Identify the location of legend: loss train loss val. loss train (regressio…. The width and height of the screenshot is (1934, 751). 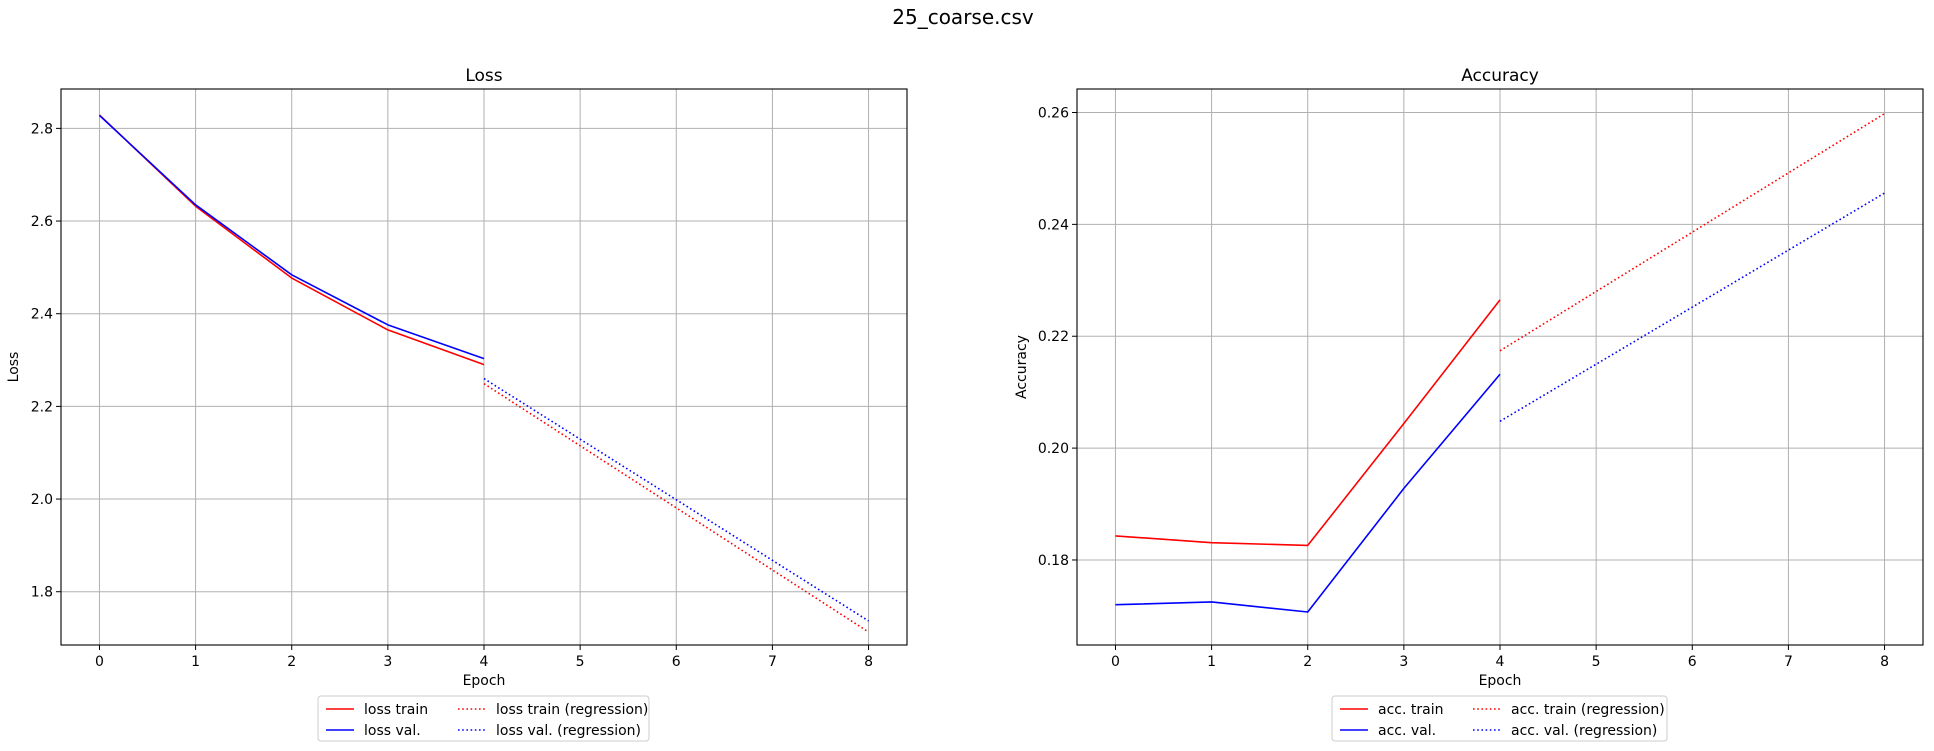
(483, 718).